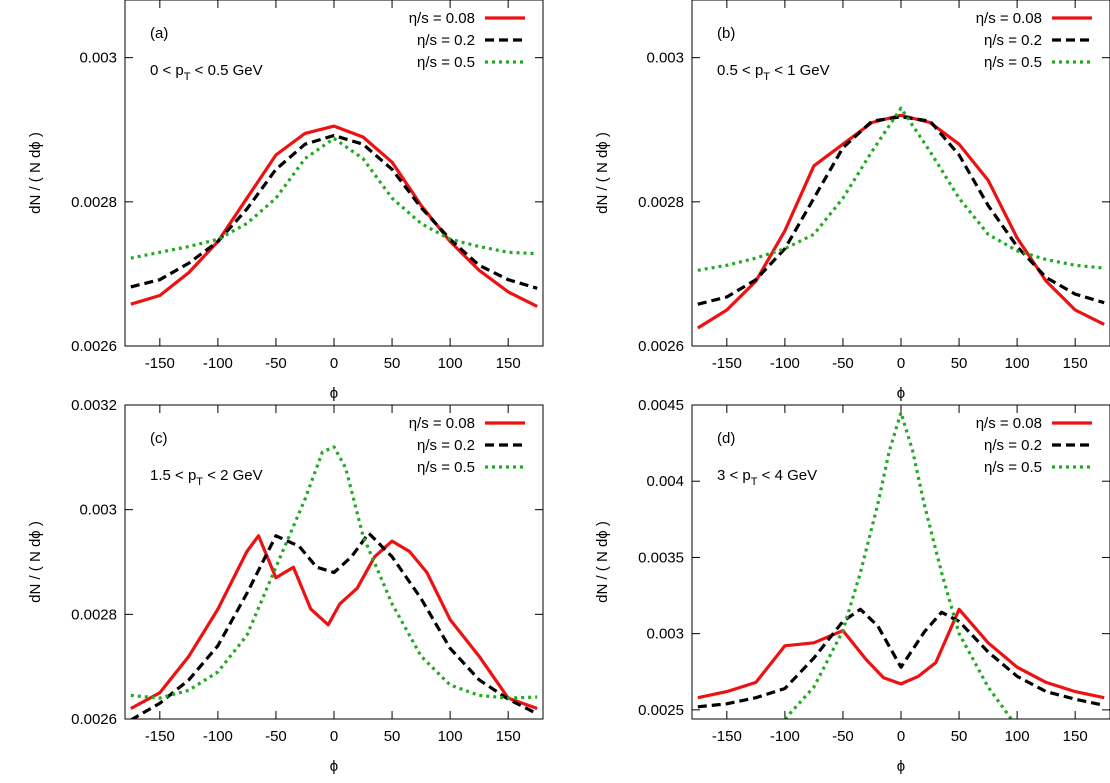 The width and height of the screenshot is (1110, 783). What do you see at coordinates (767, 477) in the screenshot?
I see `pt-range-label: 3 < pT < 4 GeV` at bounding box center [767, 477].